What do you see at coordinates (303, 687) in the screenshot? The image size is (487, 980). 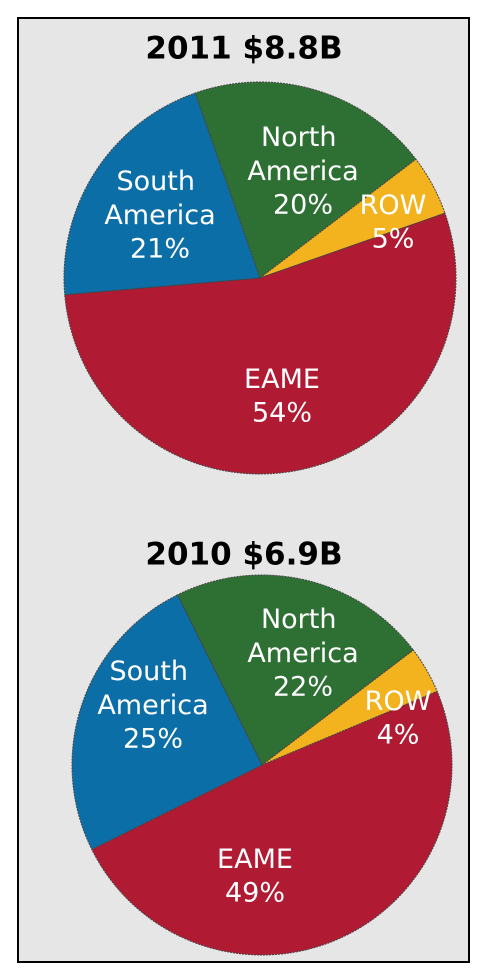 I see `slice-value-label: 22%` at bounding box center [303, 687].